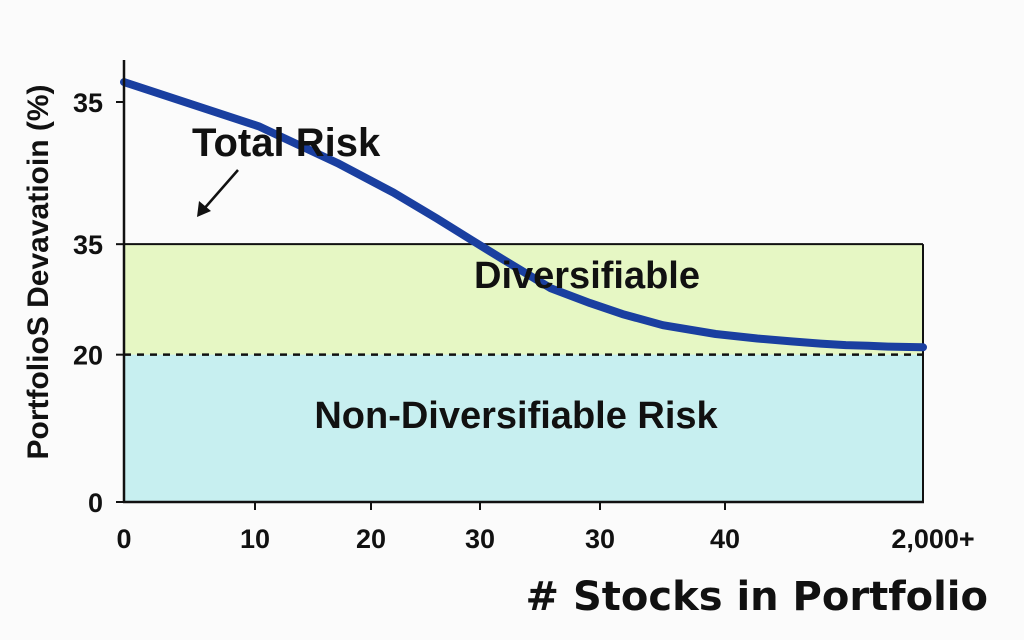  What do you see at coordinates (95, 503) in the screenshot?
I see `y-tick-label: 0` at bounding box center [95, 503].